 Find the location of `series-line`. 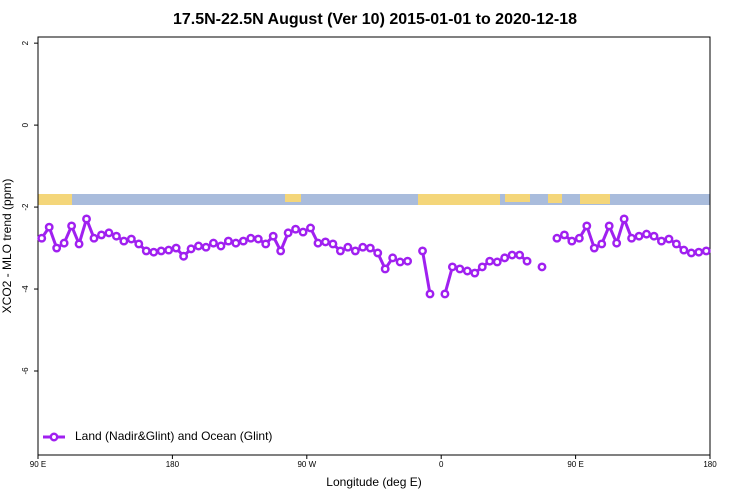

series-line is located at coordinates (373, 256).